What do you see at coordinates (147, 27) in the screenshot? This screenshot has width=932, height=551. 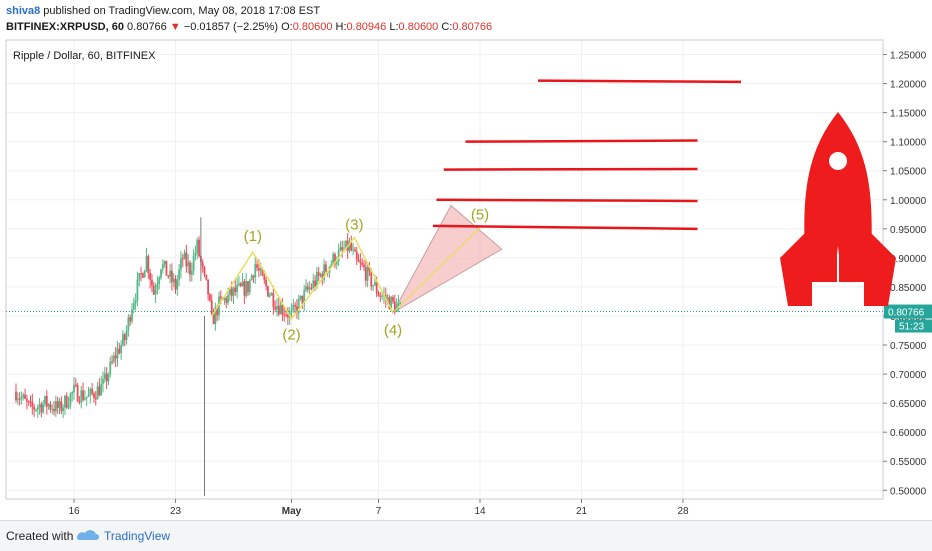 I see `last-price-value: 0.80766` at bounding box center [147, 27].